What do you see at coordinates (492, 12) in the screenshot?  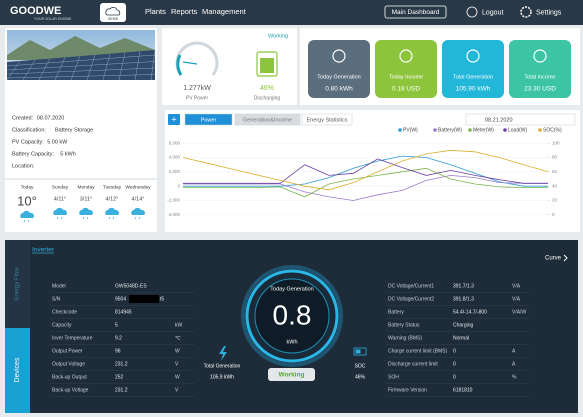 I see `logout: Logout` at bounding box center [492, 12].